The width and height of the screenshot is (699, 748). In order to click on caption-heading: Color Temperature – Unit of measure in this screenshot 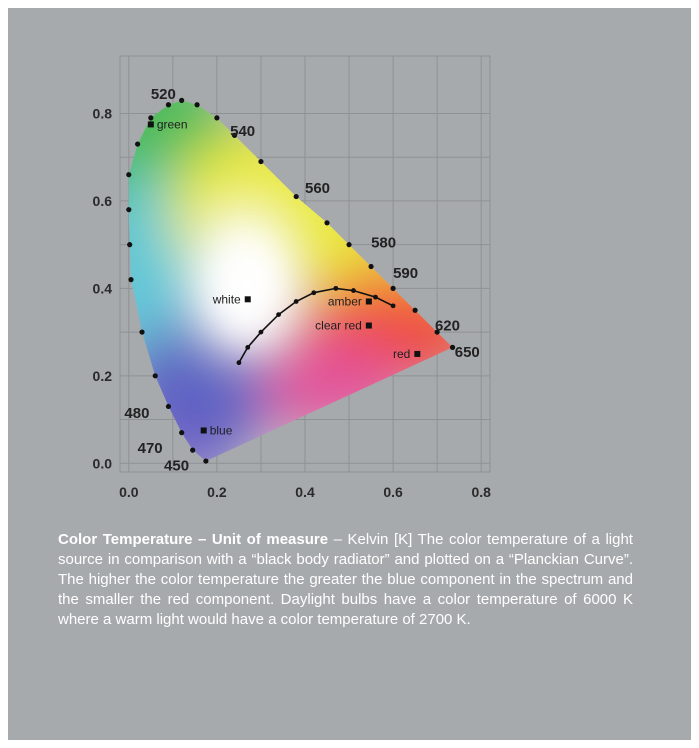, I will do `click(193, 539)`.